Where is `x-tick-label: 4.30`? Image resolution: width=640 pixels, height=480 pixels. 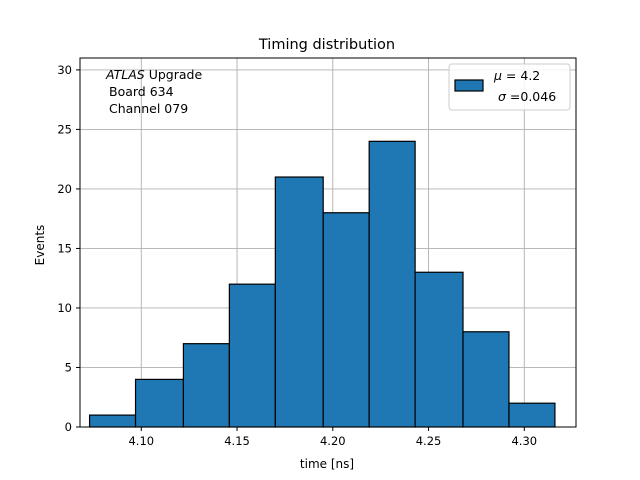 x-tick-label: 4.30 is located at coordinates (524, 441).